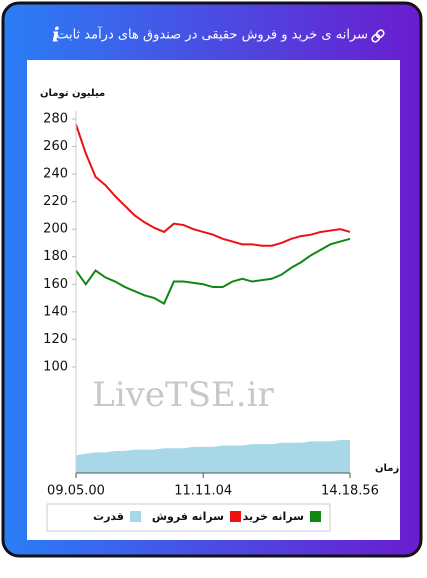 This screenshot has height=578, width=427. I want to click on y-axis-label: میلیون تومان, so click(72, 93).